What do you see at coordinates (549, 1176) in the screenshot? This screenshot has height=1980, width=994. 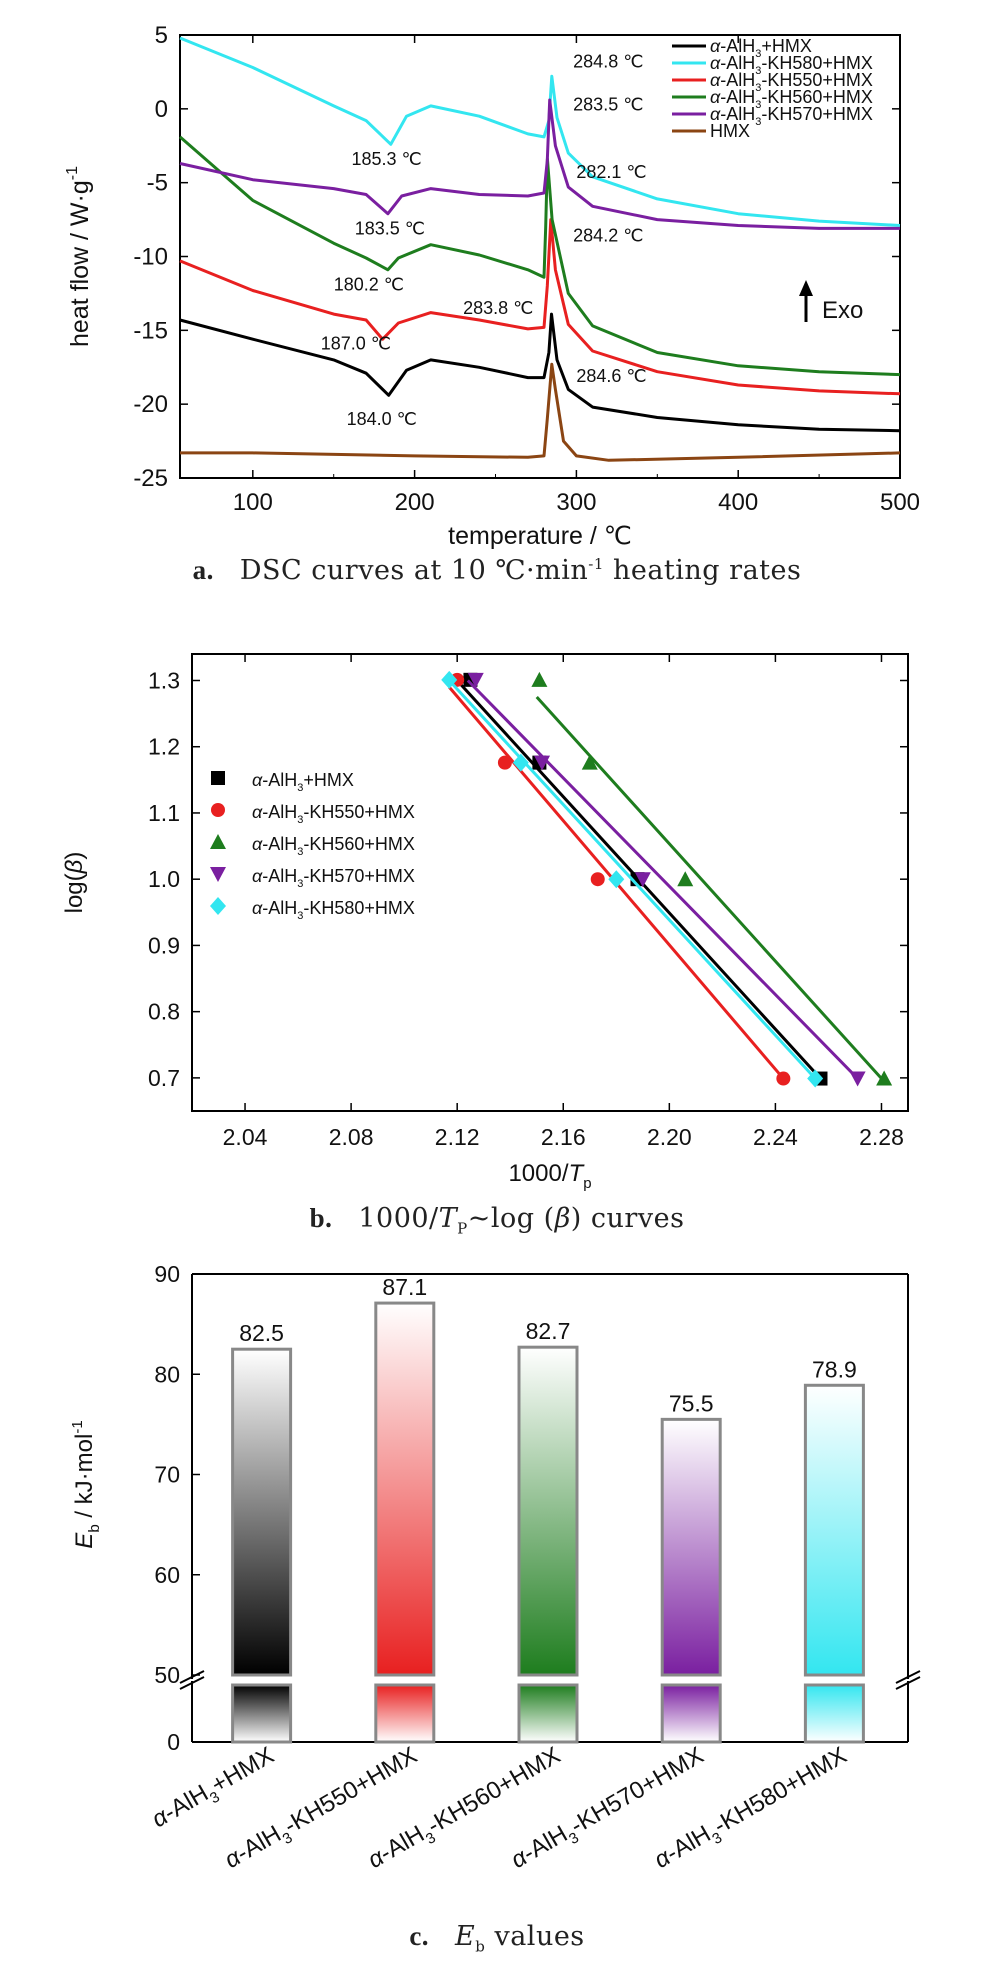 I see `x-axis-label: 1000/Tp​` at bounding box center [549, 1176].